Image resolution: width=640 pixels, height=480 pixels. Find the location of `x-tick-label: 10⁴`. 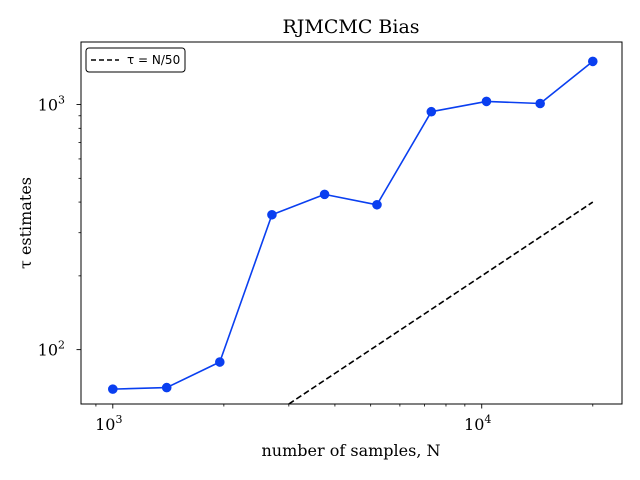

x-tick-label: 10⁴ is located at coordinates (477, 423).